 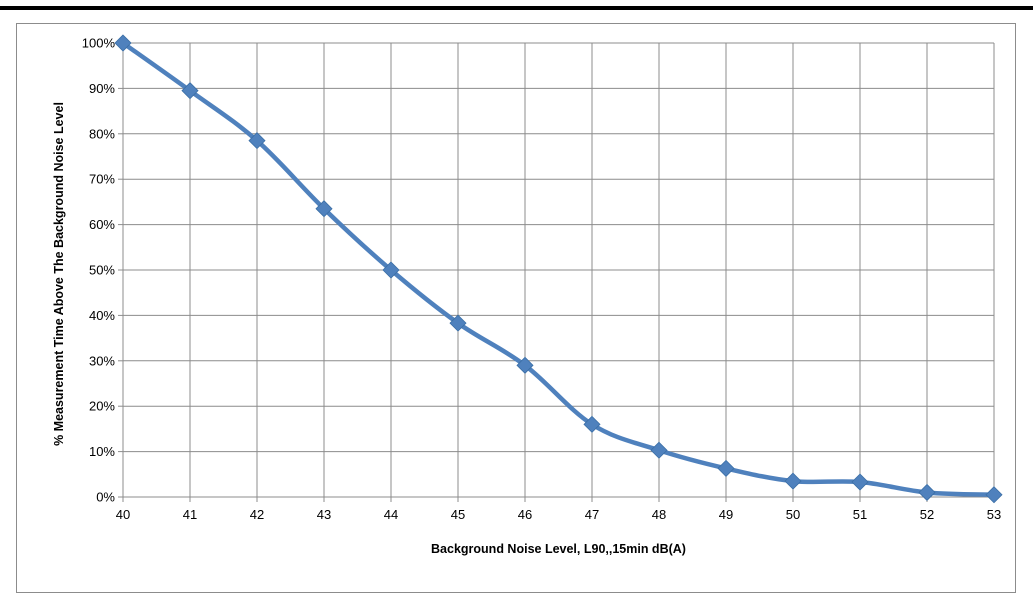 I want to click on x-tick-label: 46, so click(x=525, y=514).